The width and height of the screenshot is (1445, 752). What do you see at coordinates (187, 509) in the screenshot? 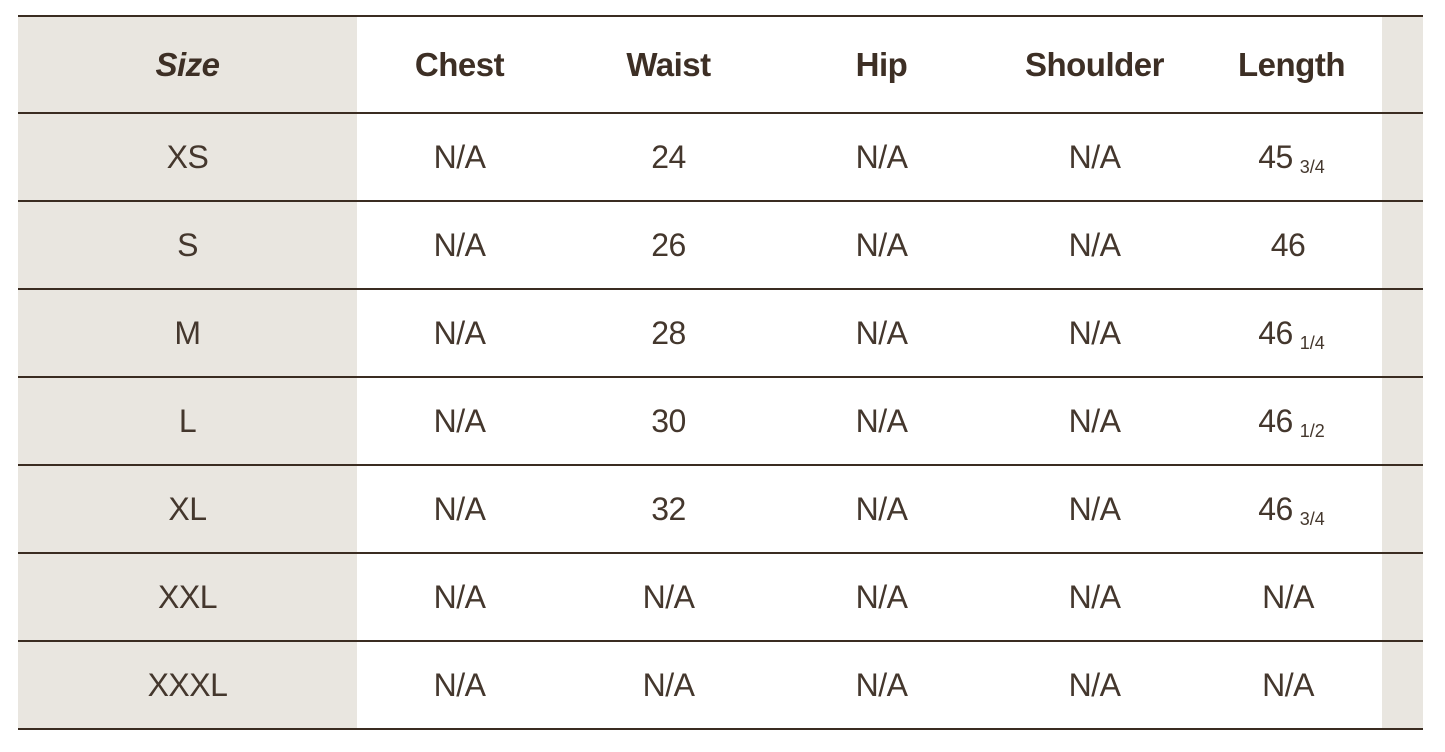
I see `size-cell: XL` at bounding box center [187, 509].